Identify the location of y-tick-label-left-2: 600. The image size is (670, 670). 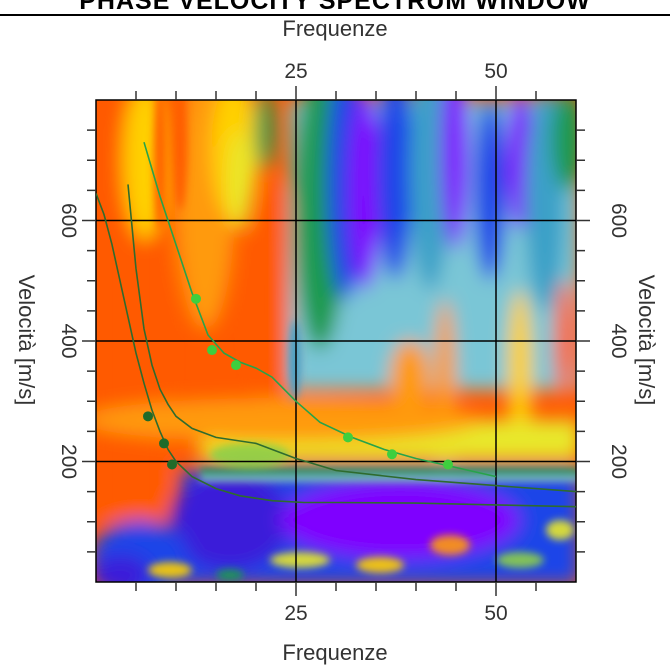
(68, 220).